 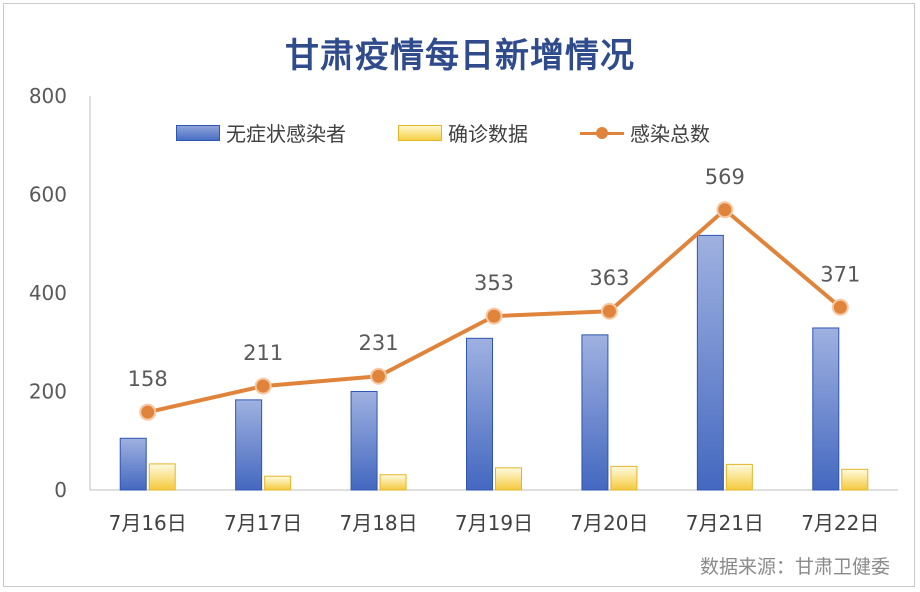 What do you see at coordinates (725, 523) in the screenshot?
I see `x-tick-label: 7月21日` at bounding box center [725, 523].